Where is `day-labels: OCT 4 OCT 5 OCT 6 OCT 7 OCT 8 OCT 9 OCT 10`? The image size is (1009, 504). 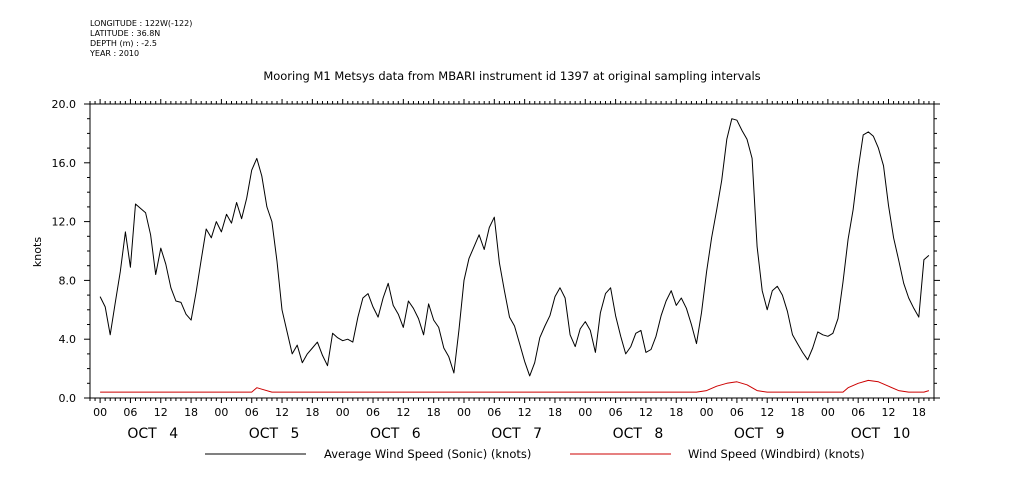
day-labels: OCT 4 OCT 5 OCT 6 OCT 7 OCT 8 OCT 9 OCT 10 is located at coordinates (518, 434).